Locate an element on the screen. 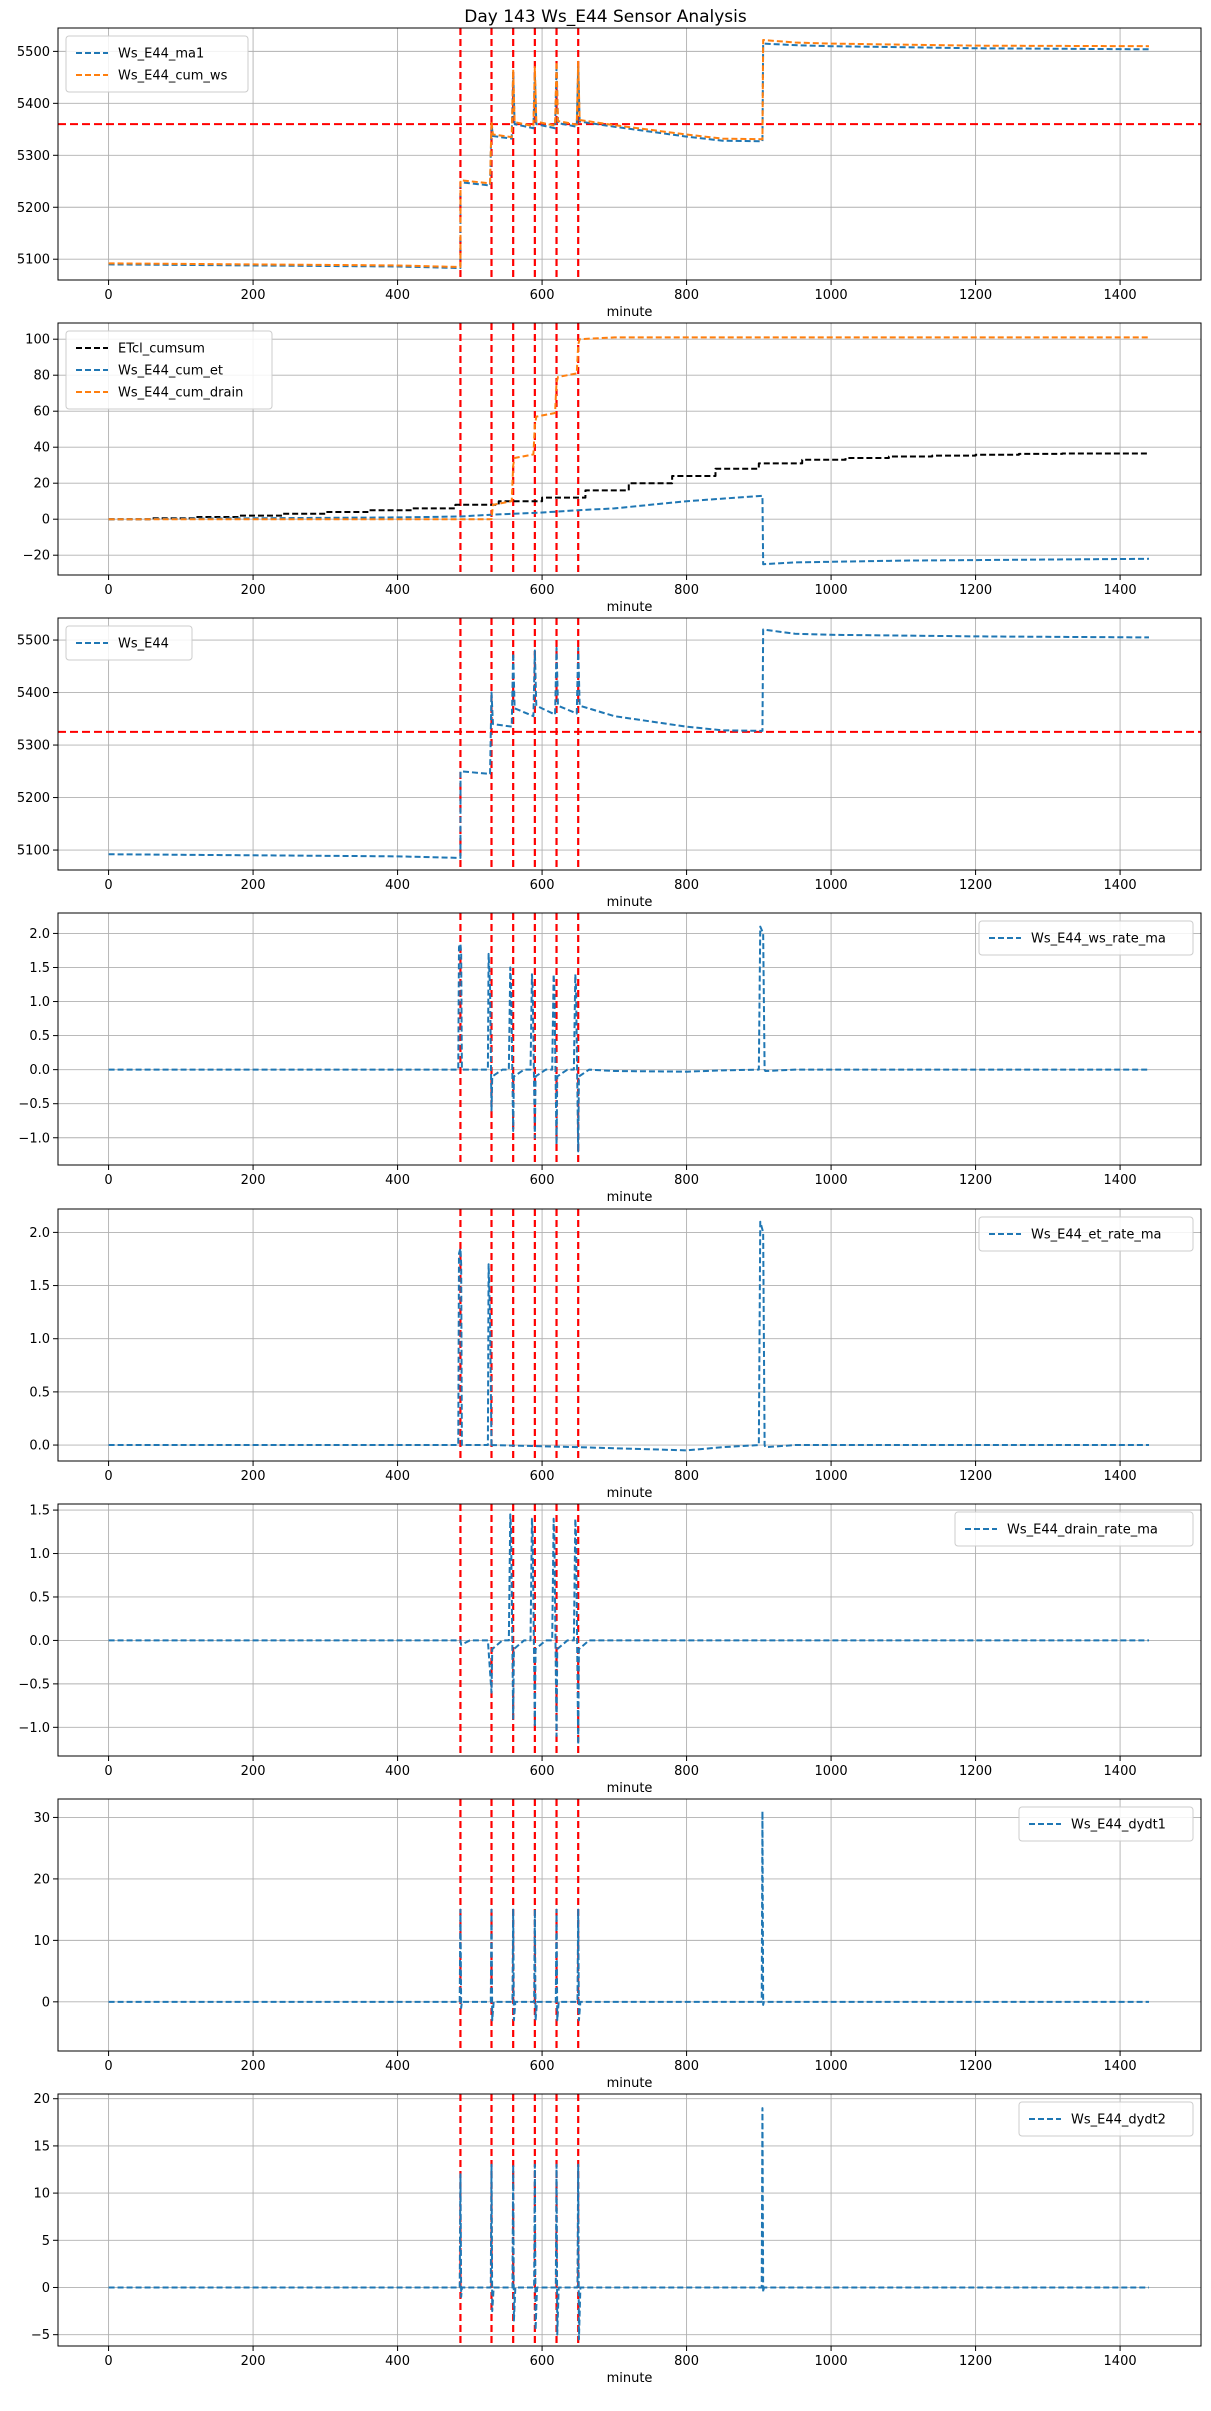 The height and width of the screenshot is (2411, 1211). y-tick-label: 5200 is located at coordinates (33, 208).